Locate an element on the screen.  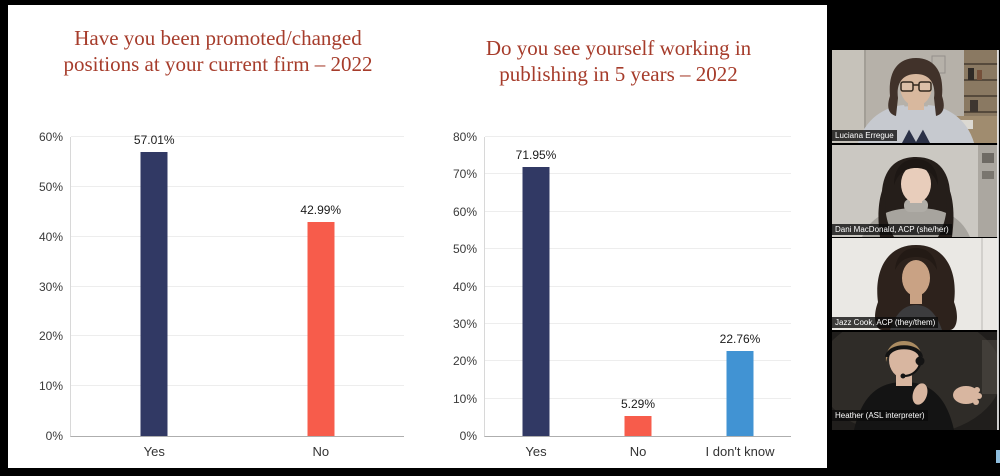
video-feed-illustration is located at coordinates (915, 191).